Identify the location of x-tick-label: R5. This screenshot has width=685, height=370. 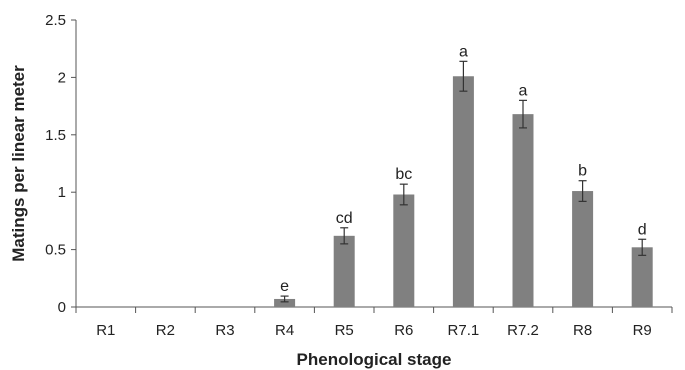
(344, 330).